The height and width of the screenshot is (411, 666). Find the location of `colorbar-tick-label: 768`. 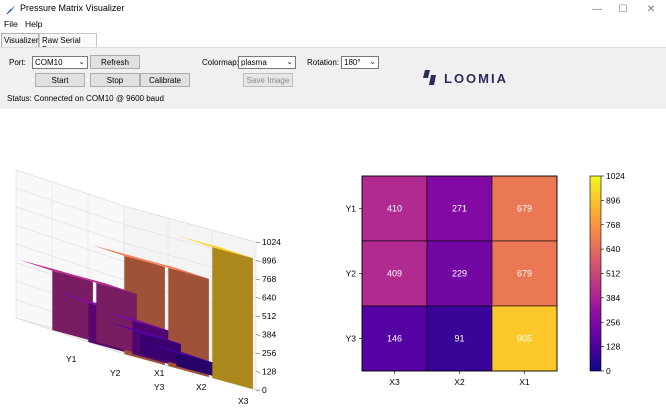

colorbar-tick-label: 768 is located at coordinates (613, 225).